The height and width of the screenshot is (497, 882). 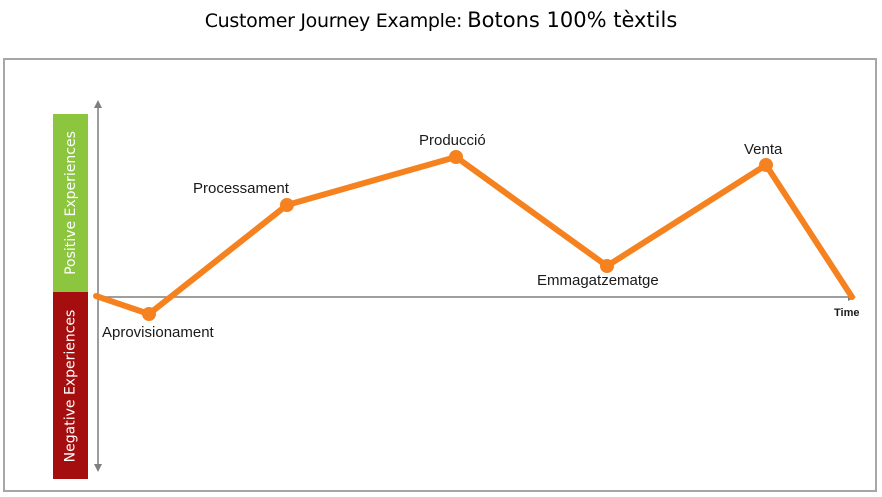 I want to click on stage-label-venta: Venta, so click(x=763, y=149).